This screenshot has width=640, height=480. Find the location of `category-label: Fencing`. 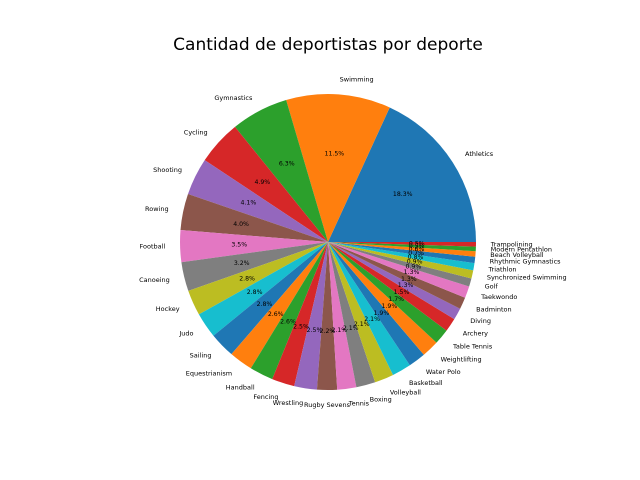

category-label: Fencing is located at coordinates (265, 397).